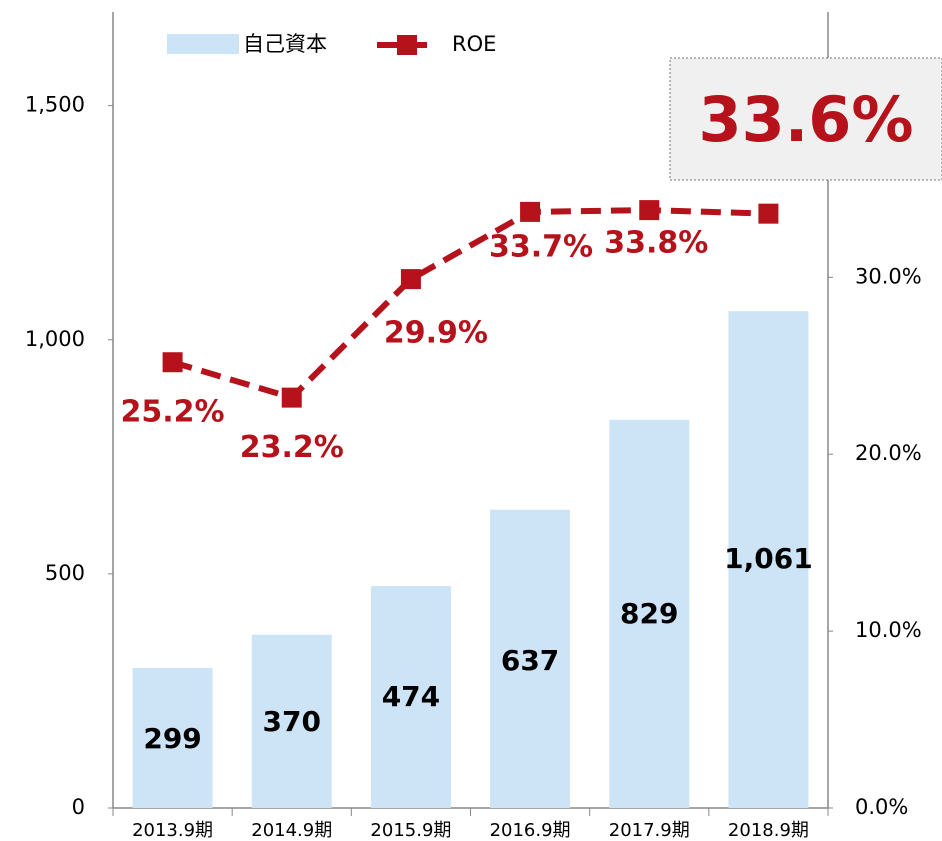 The width and height of the screenshot is (942, 841). Describe the element at coordinates (55, 105) in the screenshot. I see `y-tick-label: 1,500` at that location.